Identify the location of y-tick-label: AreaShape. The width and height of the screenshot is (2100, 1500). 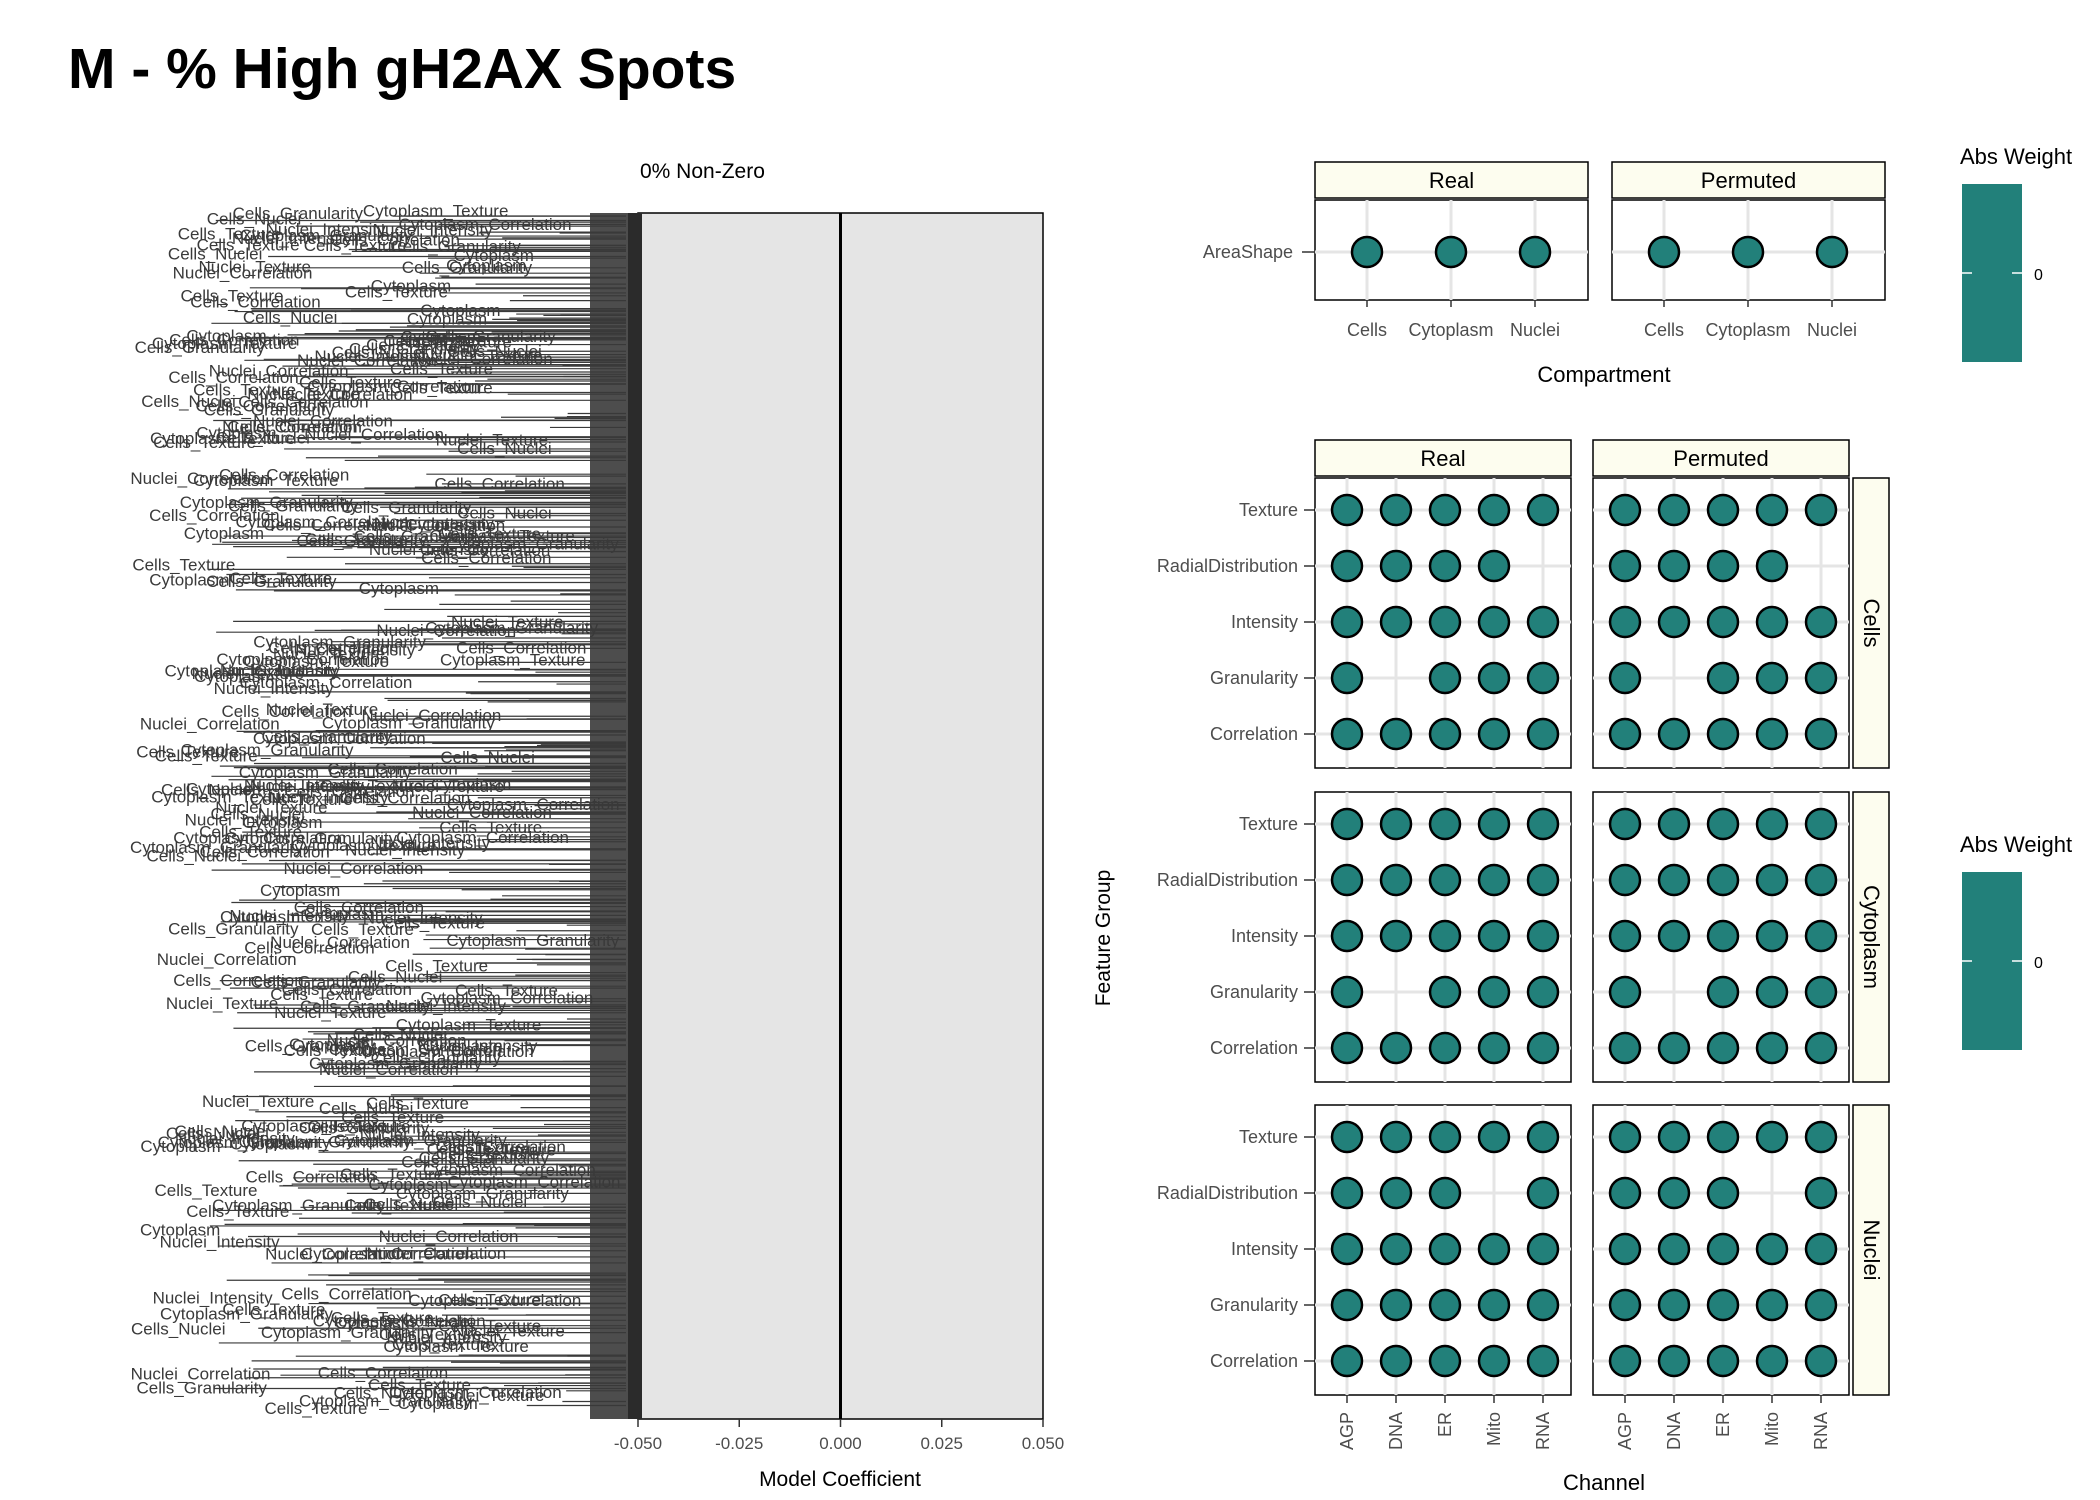
(1248, 252).